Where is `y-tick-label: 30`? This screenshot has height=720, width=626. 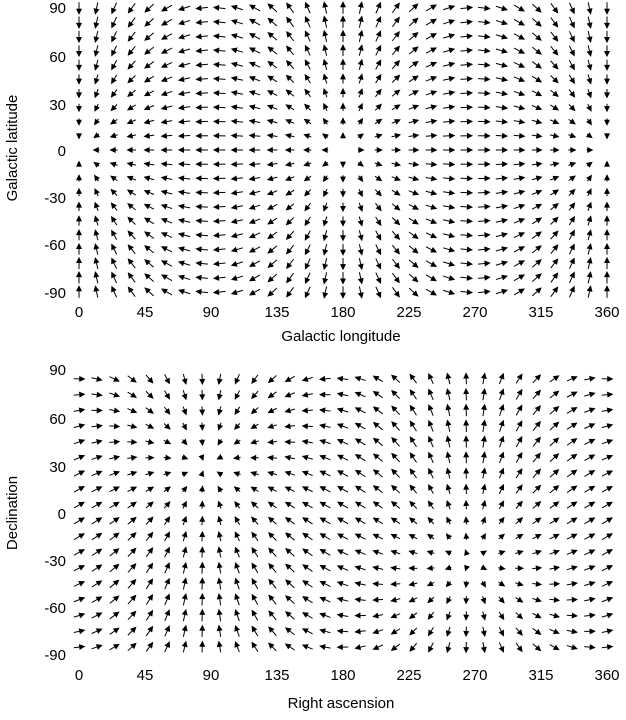 y-tick-label: 30 is located at coordinates (57, 467).